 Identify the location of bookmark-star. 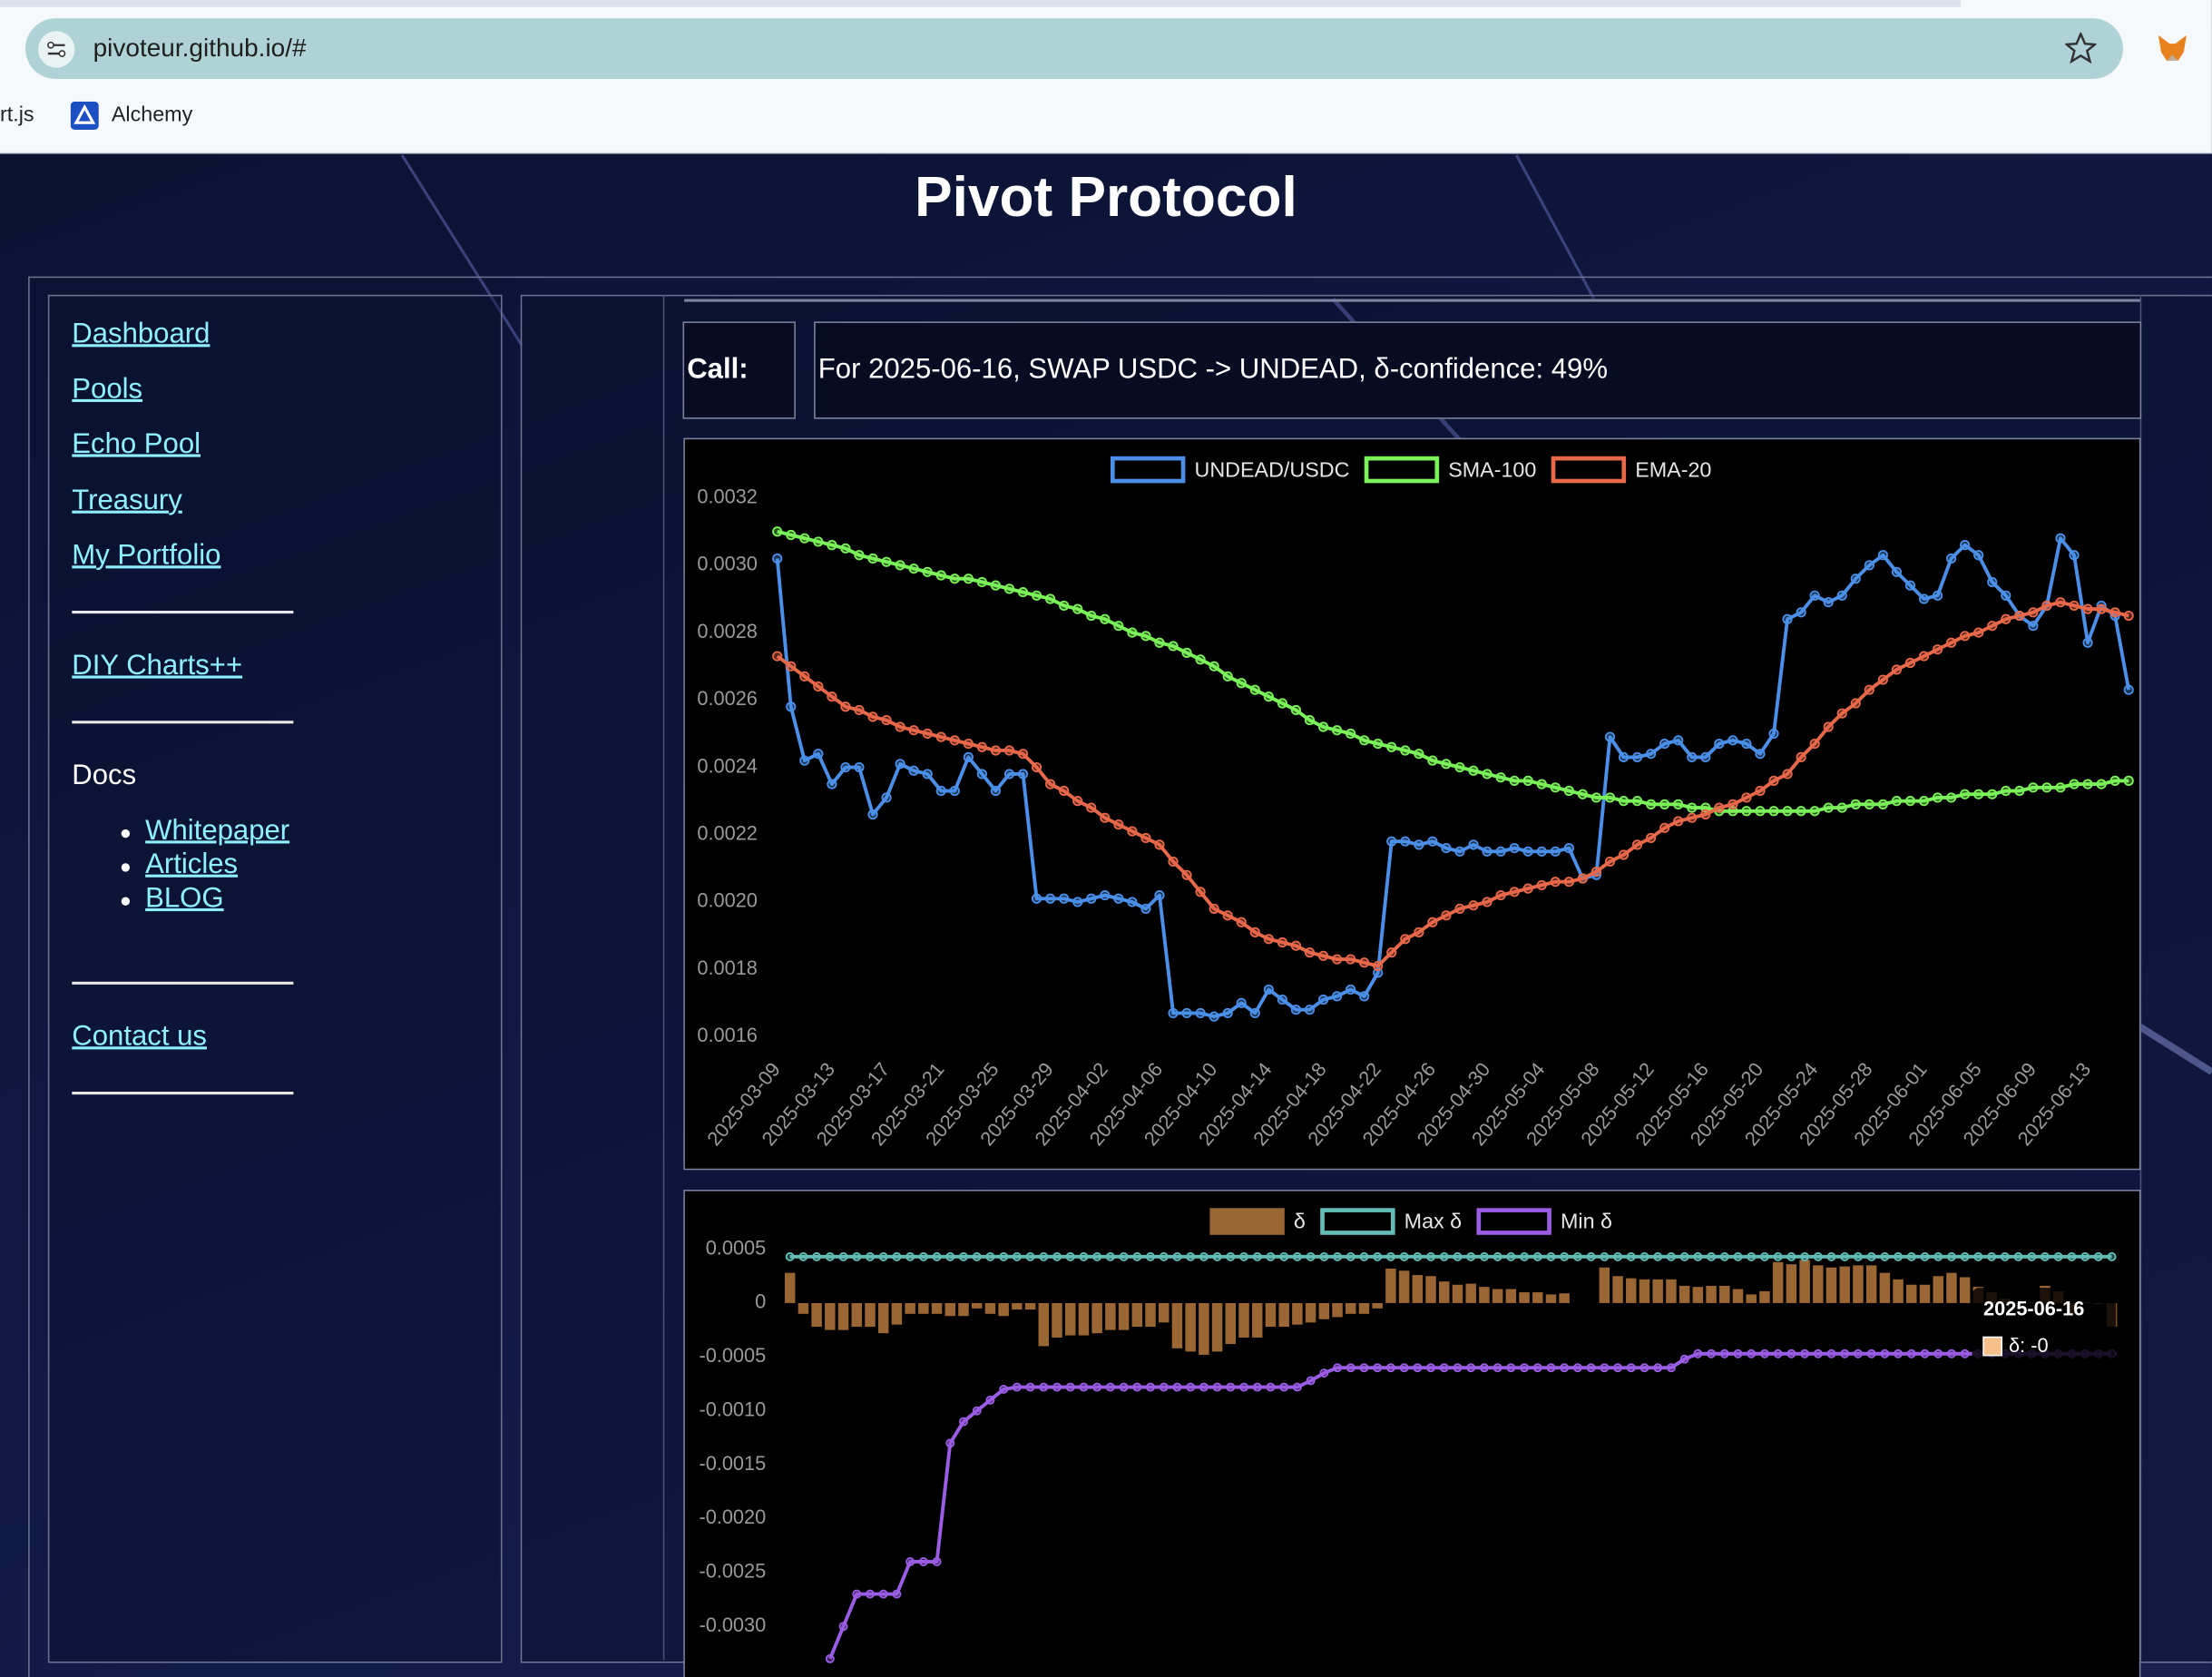
(2081, 48).